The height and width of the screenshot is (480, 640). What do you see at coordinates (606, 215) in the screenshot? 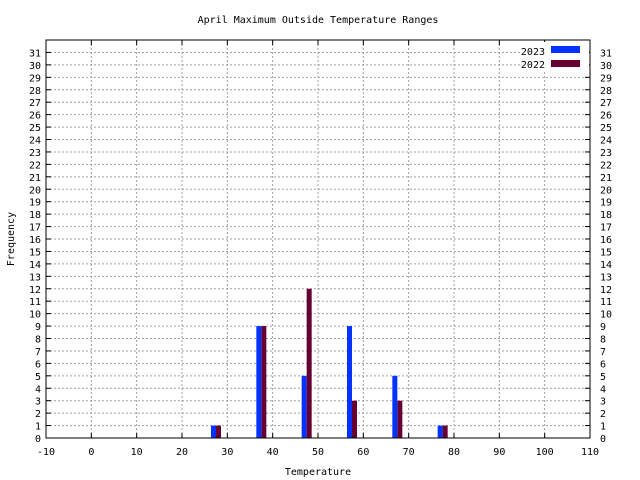
I see `y-tick-label-right: 18` at bounding box center [606, 215].